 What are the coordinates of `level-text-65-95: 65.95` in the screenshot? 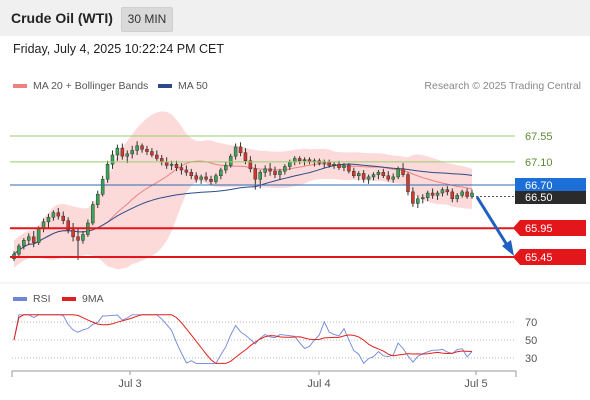 It's located at (539, 229).